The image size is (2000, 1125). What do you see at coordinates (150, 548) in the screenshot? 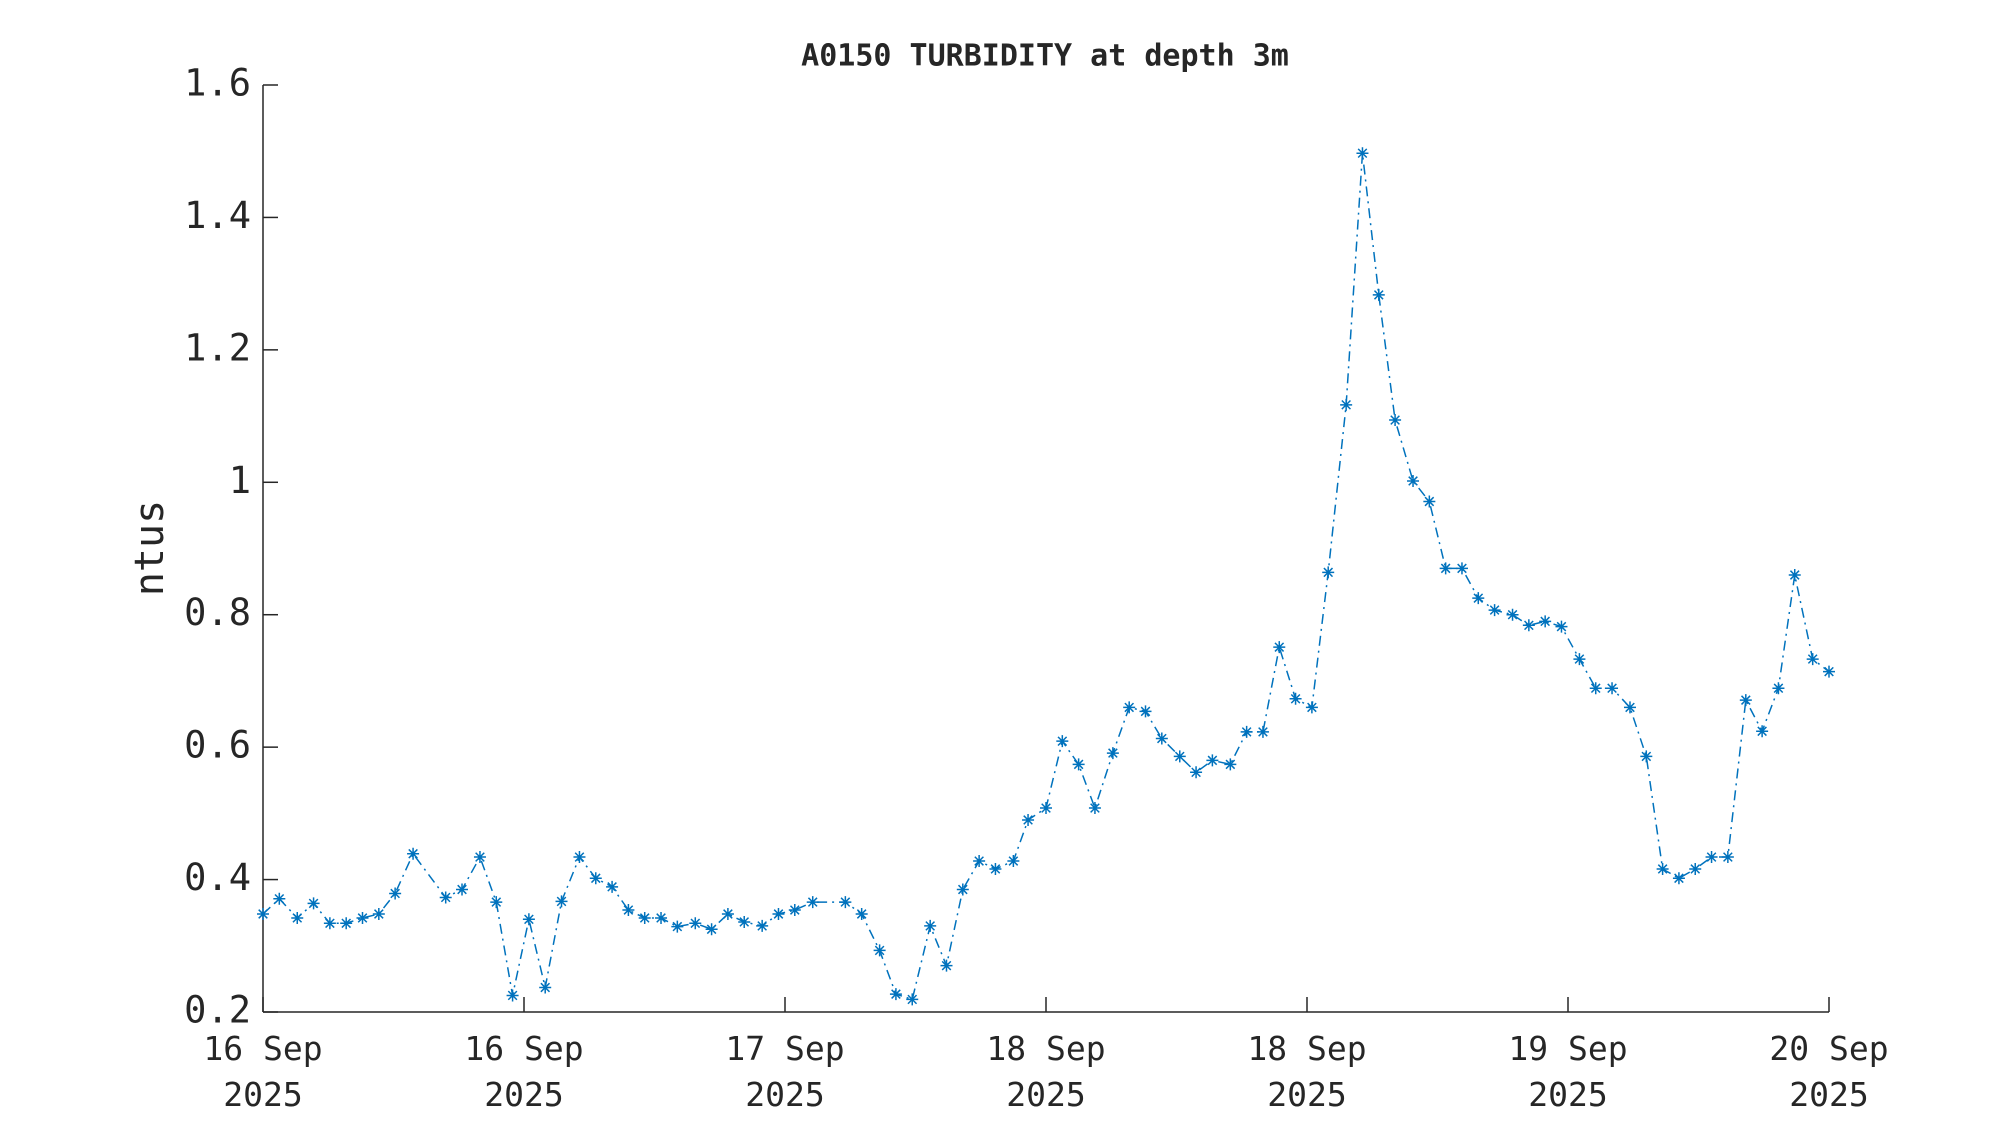
I see `y-axis-label: ntus` at bounding box center [150, 548].